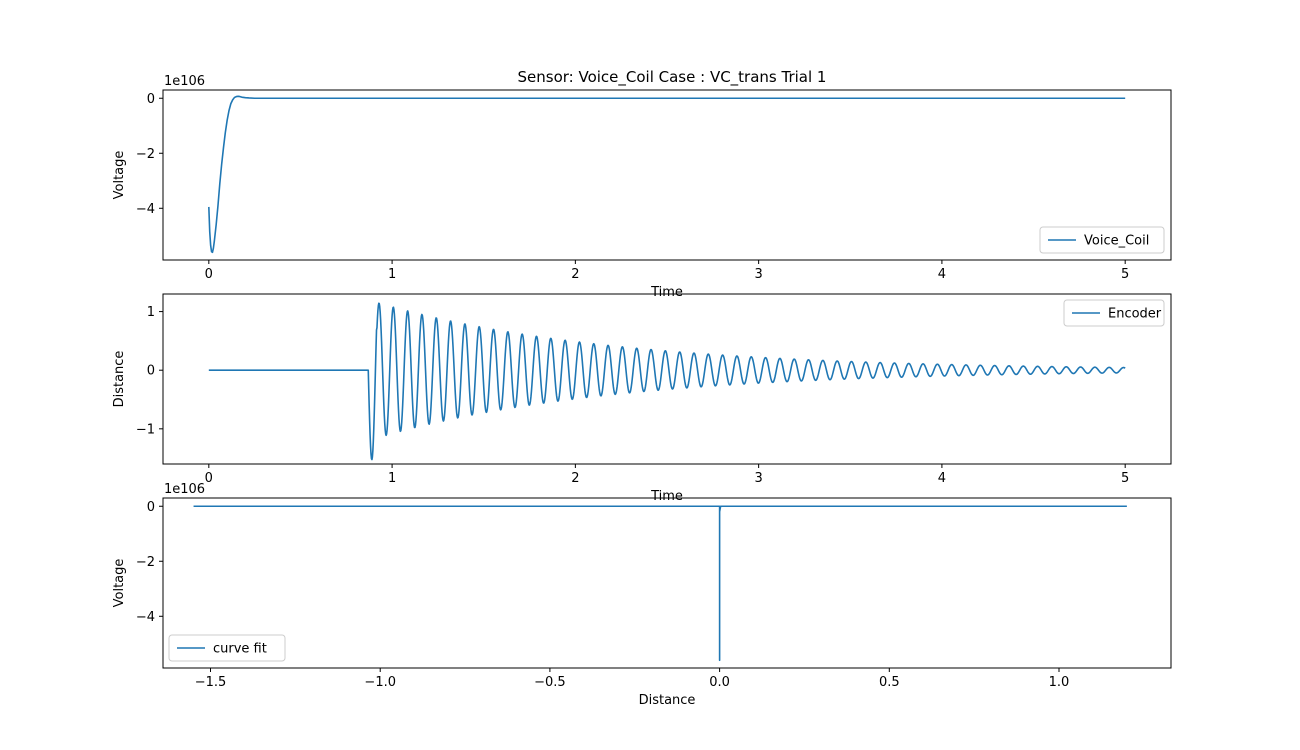 This screenshot has width=1300, height=750. What do you see at coordinates (1135, 314) in the screenshot?
I see `legend-label: Encoder` at bounding box center [1135, 314].